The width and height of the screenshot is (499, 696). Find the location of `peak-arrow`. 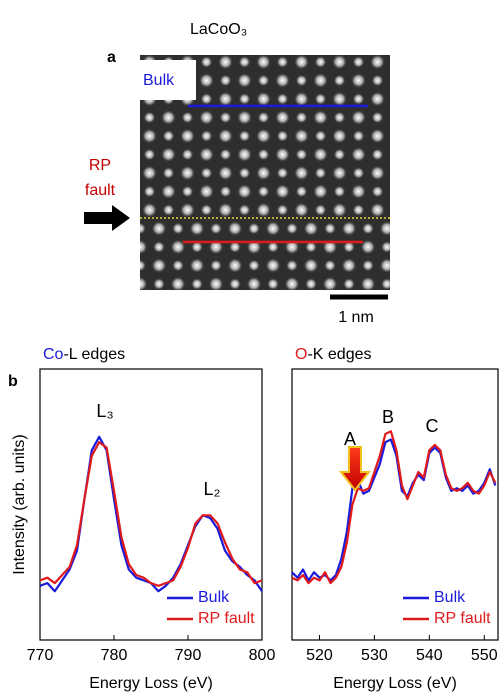

peak-arrow is located at coordinates (355, 469).